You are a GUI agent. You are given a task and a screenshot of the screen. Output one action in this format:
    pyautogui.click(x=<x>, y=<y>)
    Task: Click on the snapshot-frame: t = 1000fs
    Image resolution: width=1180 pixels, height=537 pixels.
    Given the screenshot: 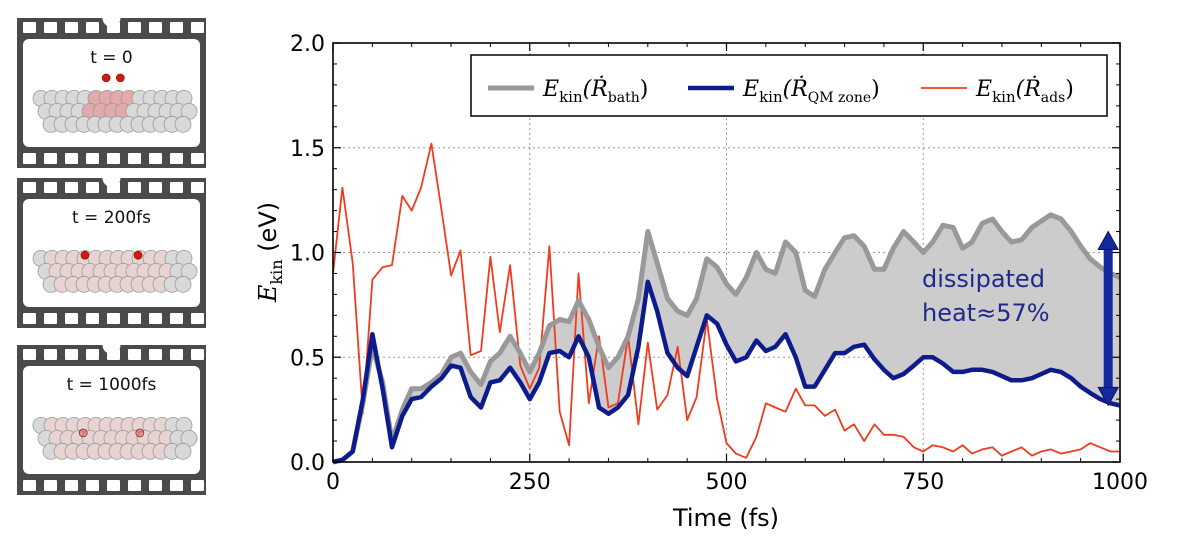 What is the action you would take?
    pyautogui.click(x=111, y=415)
    